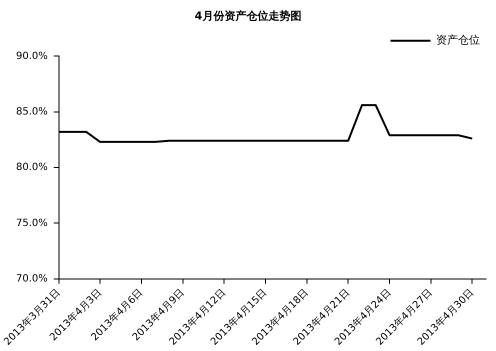 The image size is (496, 351). I want to click on y-tick-label: 70.0%, so click(32, 278).